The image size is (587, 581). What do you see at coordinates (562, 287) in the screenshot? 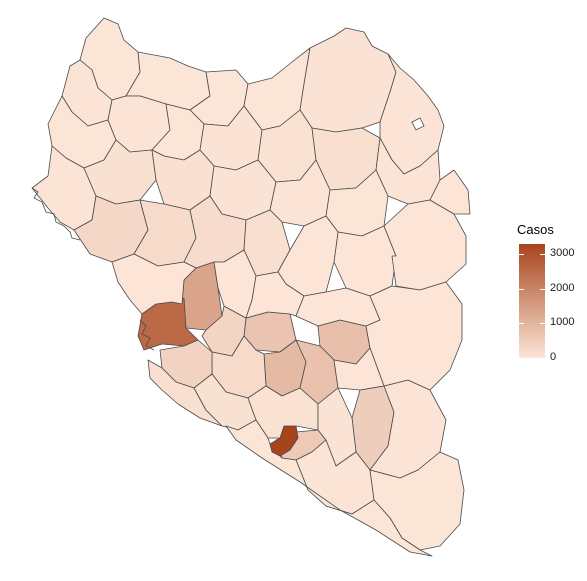
I see `legend-tick-label: 2000` at bounding box center [562, 287].